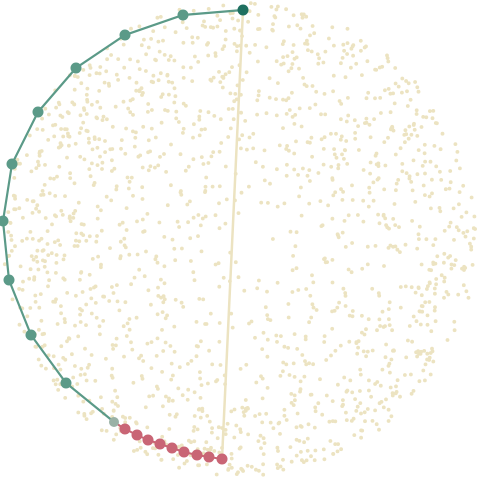 The image size is (479, 478). Describe the element at coordinates (76, 68) in the screenshot. I see `green-node` at that location.